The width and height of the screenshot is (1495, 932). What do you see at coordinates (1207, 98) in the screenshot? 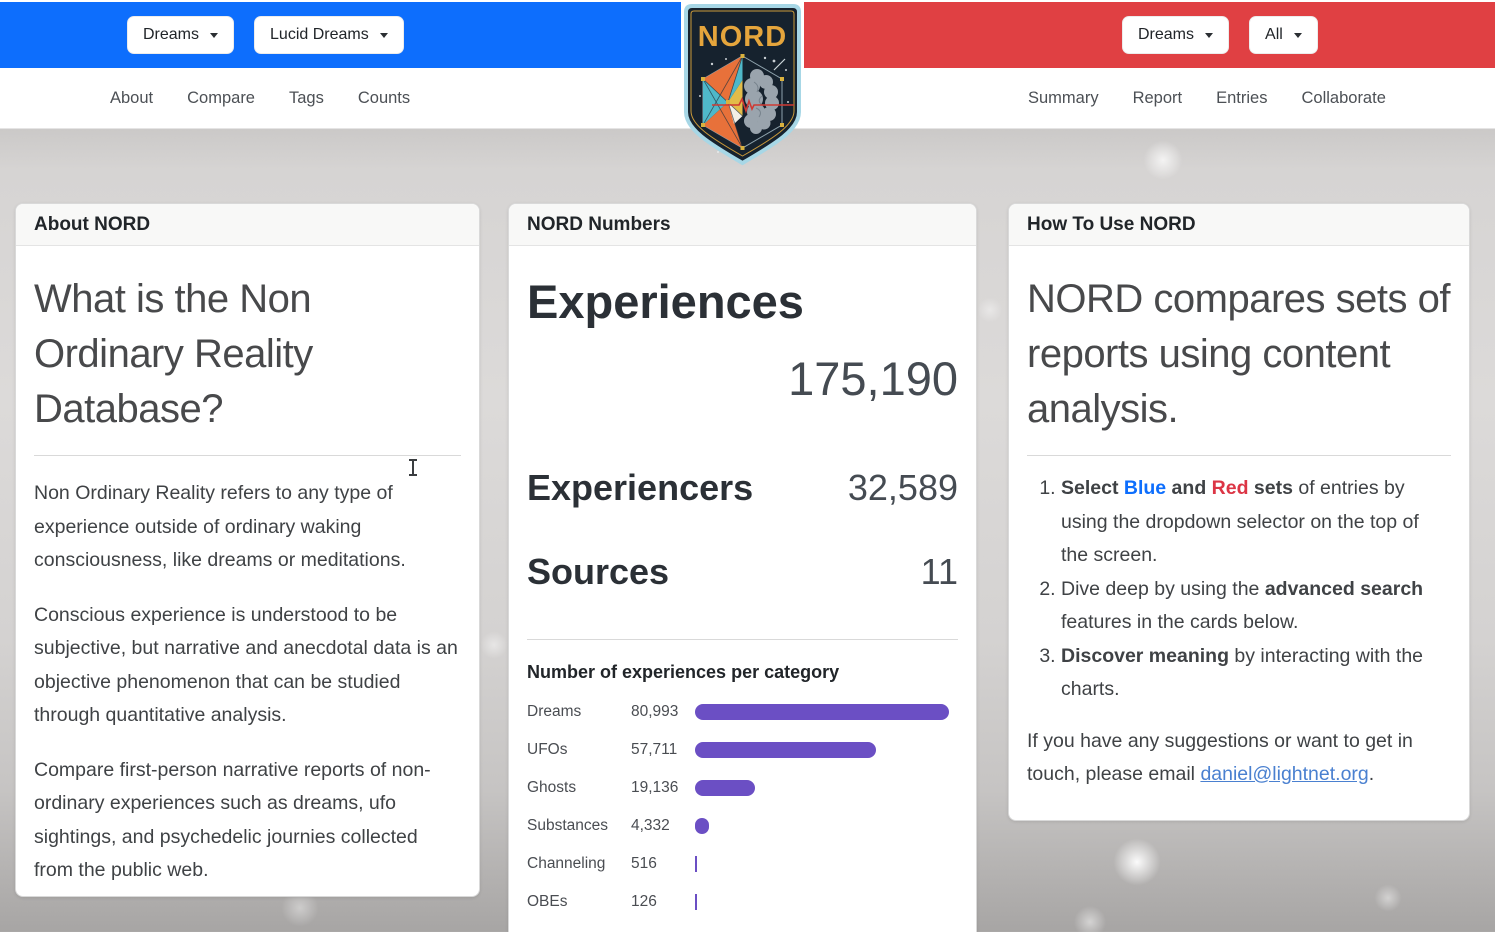
I see `right-nav: Summary Report Entries Collaborate` at bounding box center [1207, 98].